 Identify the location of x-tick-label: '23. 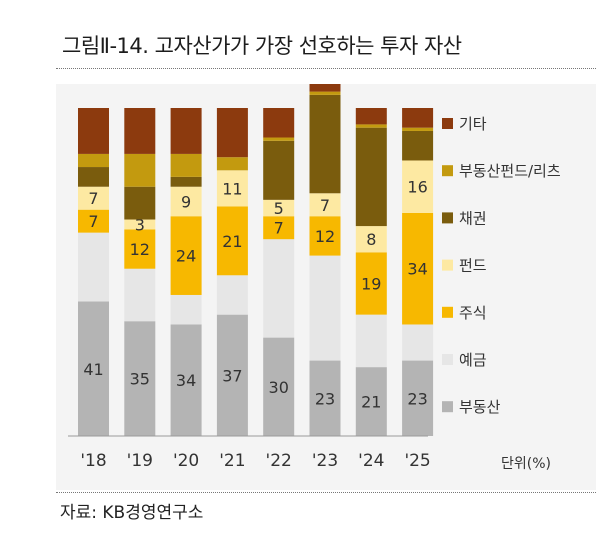
(325, 461).